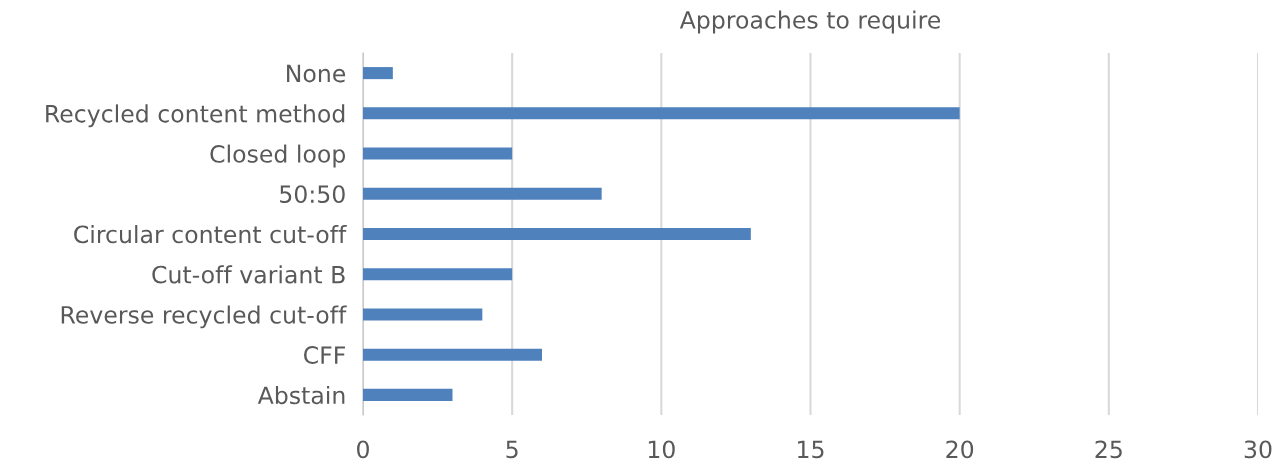 The width and height of the screenshot is (1278, 473). What do you see at coordinates (363, 449) in the screenshot?
I see `x-tick-label: 0` at bounding box center [363, 449].